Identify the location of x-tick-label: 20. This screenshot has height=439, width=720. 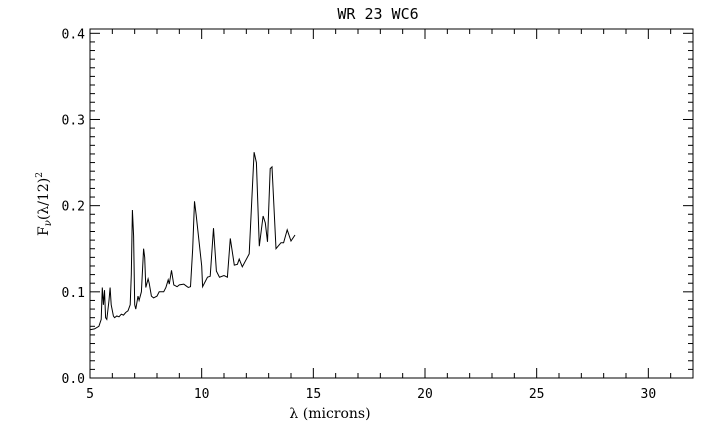
(425, 394).